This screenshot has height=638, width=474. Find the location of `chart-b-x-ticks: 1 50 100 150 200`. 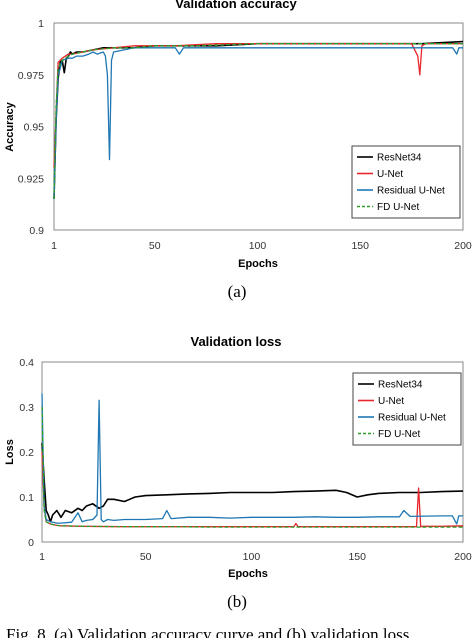

chart-b-x-ticks: 1 50 100 150 200 is located at coordinates (255, 557).